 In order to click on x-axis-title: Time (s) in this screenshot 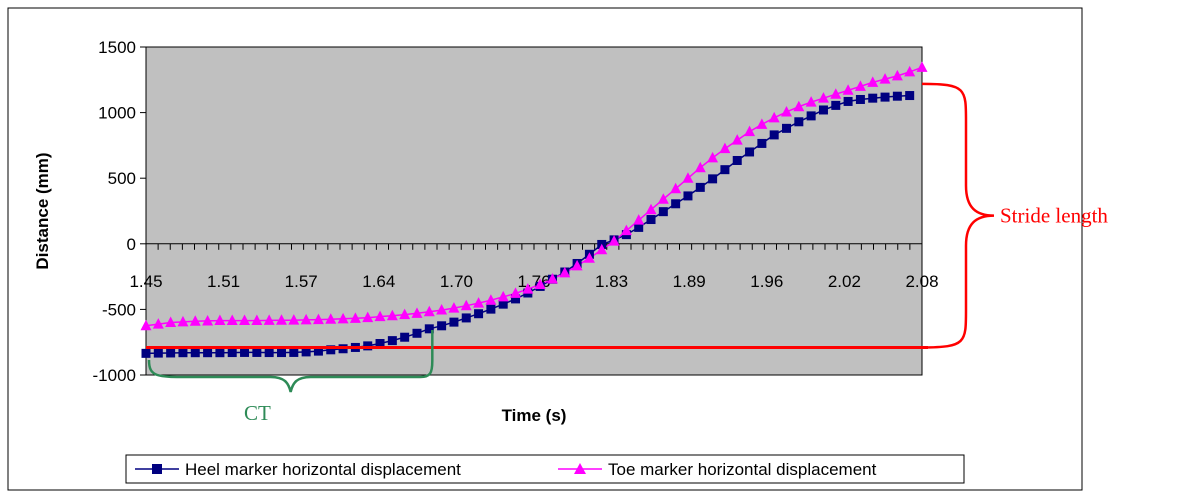, I will do `click(534, 415)`.